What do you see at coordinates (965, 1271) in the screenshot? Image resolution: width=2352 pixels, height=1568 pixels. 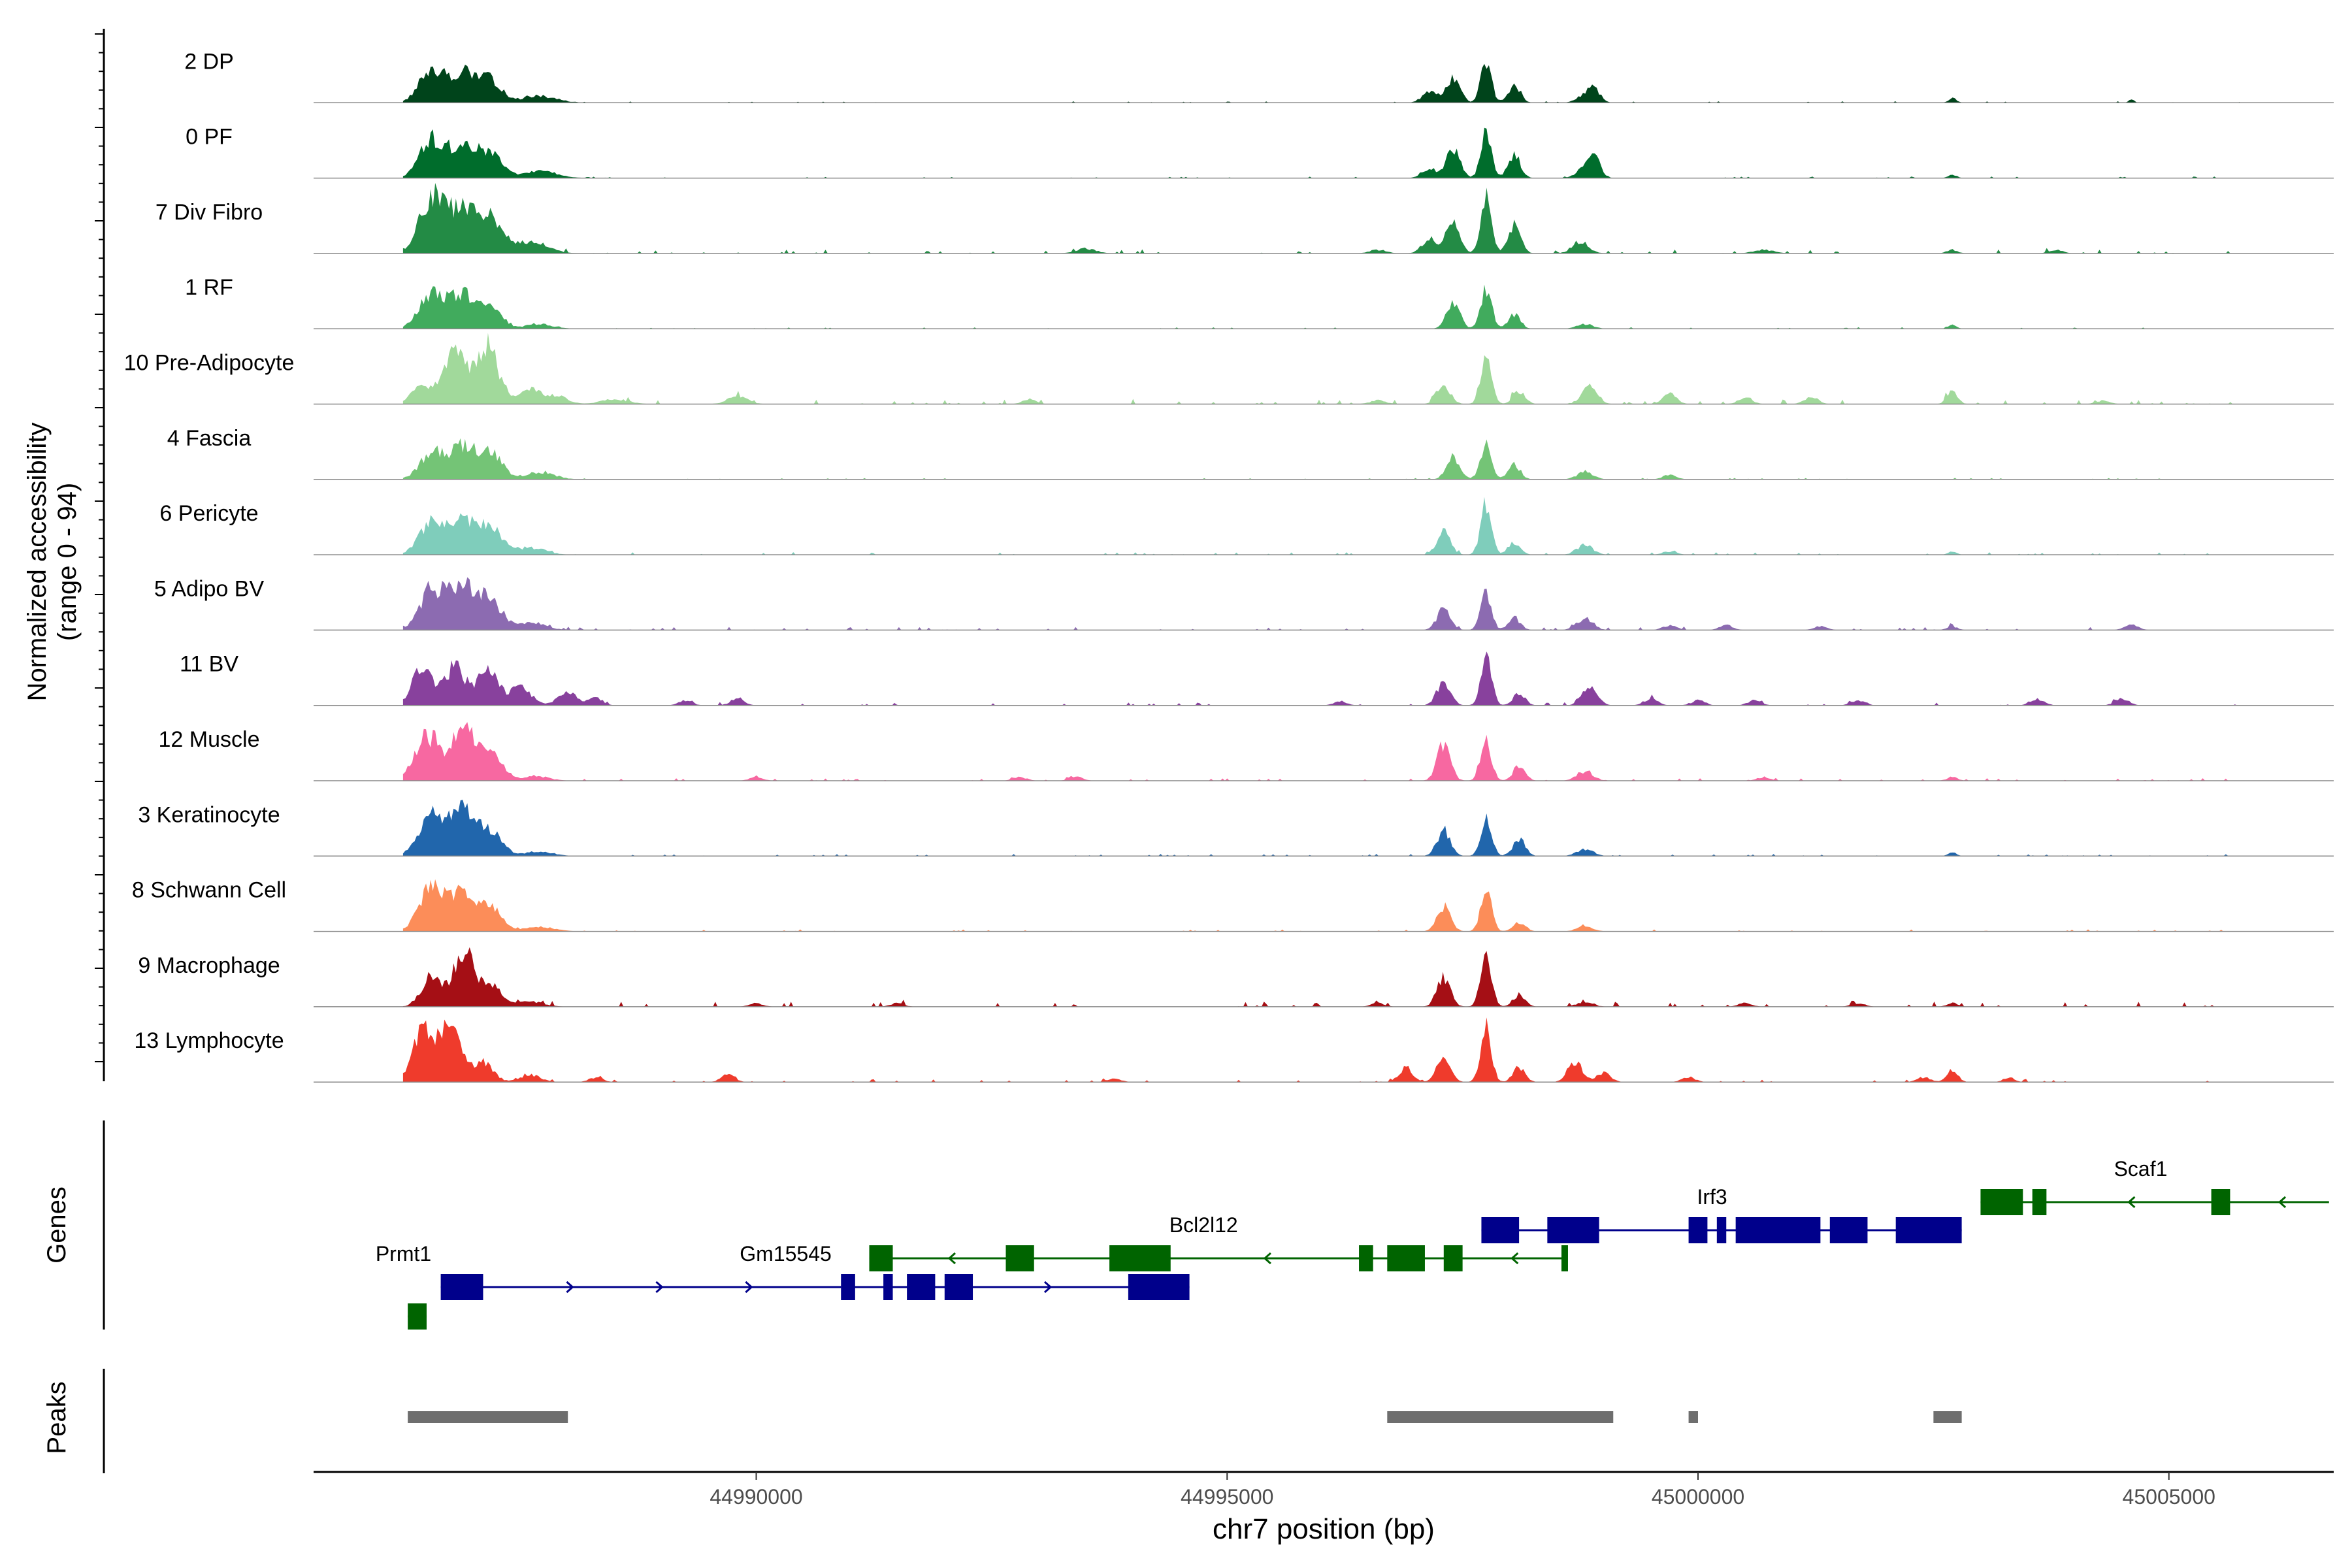 I see `gene-model: Gm15545` at bounding box center [965, 1271].